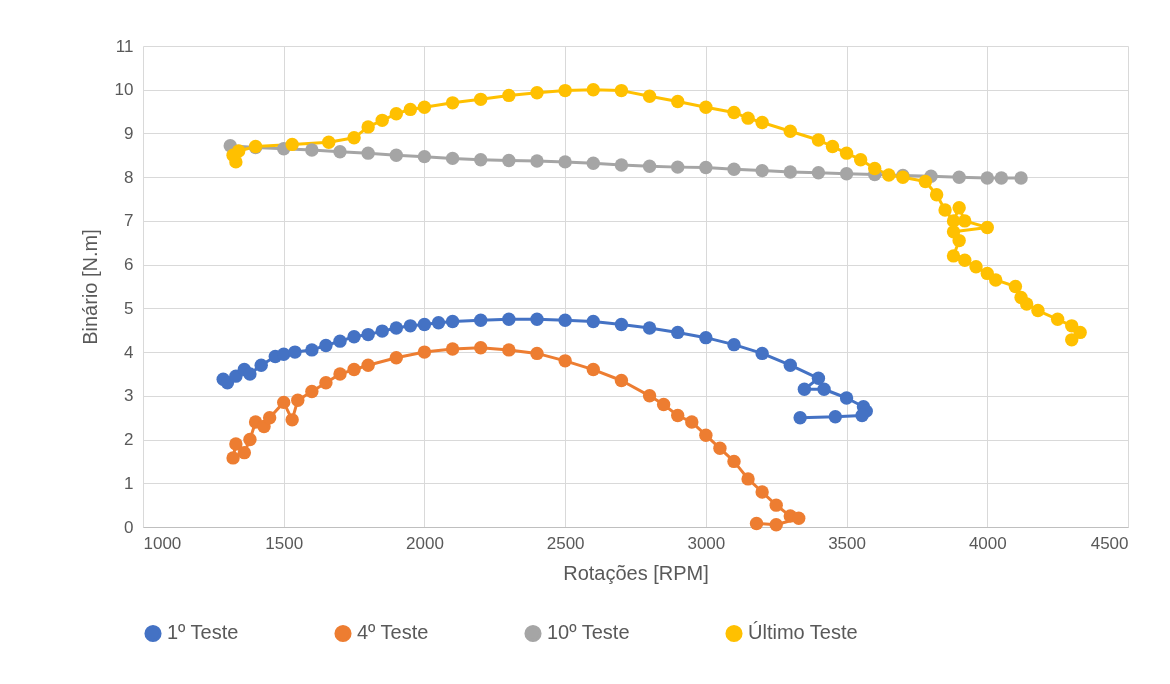  Describe the element at coordinates (129, 133) in the screenshot. I see `y-tick-label: 9` at that location.